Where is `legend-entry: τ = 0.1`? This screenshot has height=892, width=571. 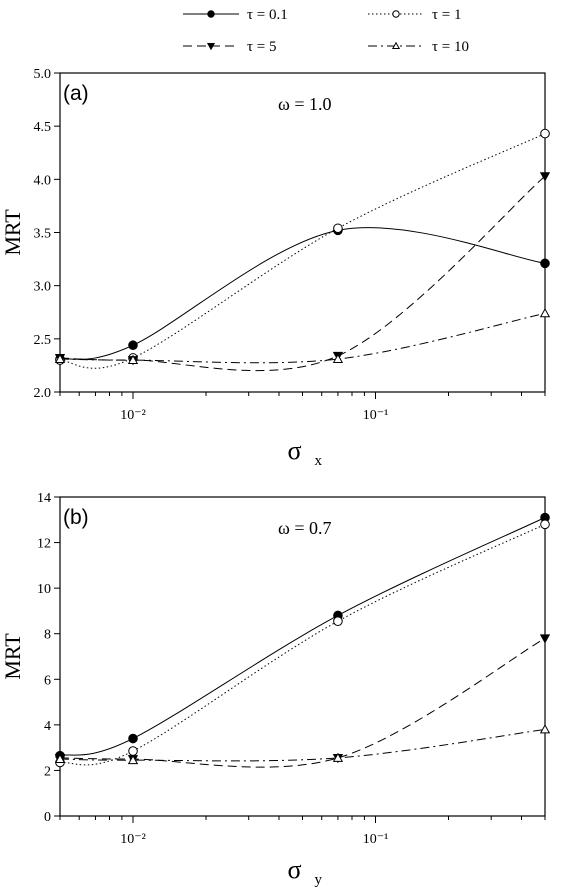
legend-entry: τ = 0.1 is located at coordinates (235, 15).